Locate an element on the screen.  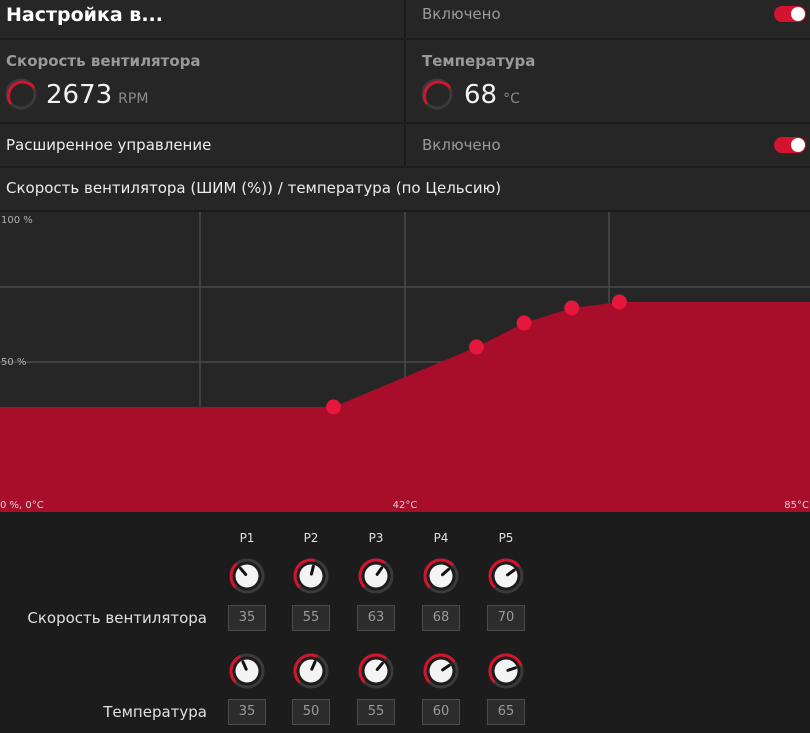
temperature-knob-p1 is located at coordinates (247, 671).